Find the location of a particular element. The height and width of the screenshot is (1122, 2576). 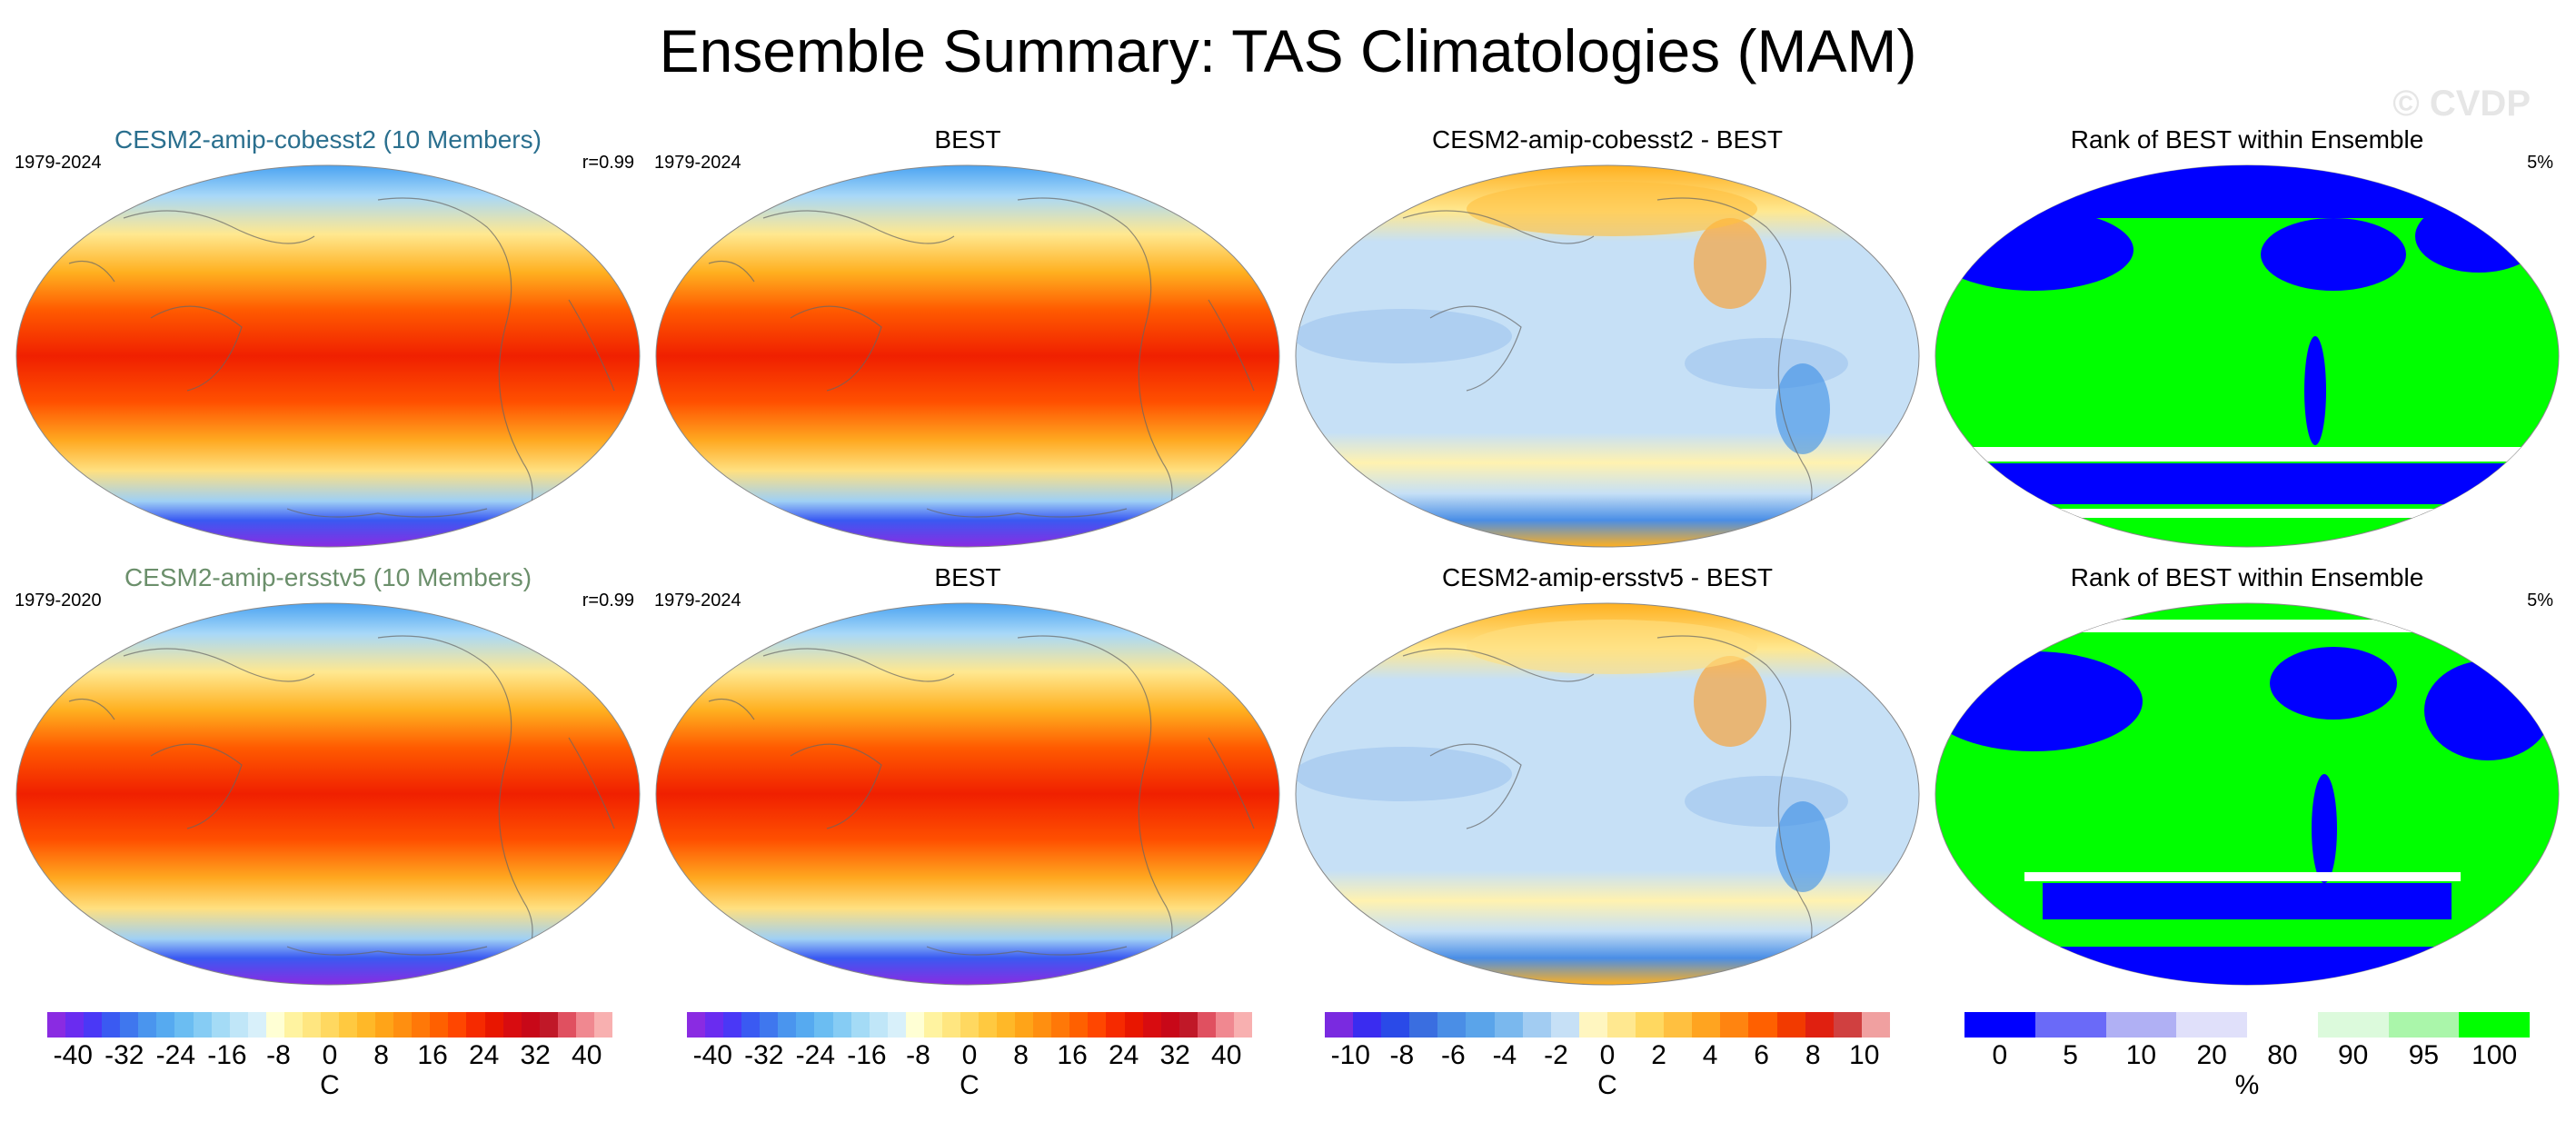

colorbar-difference is located at coordinates (1608, 1025).